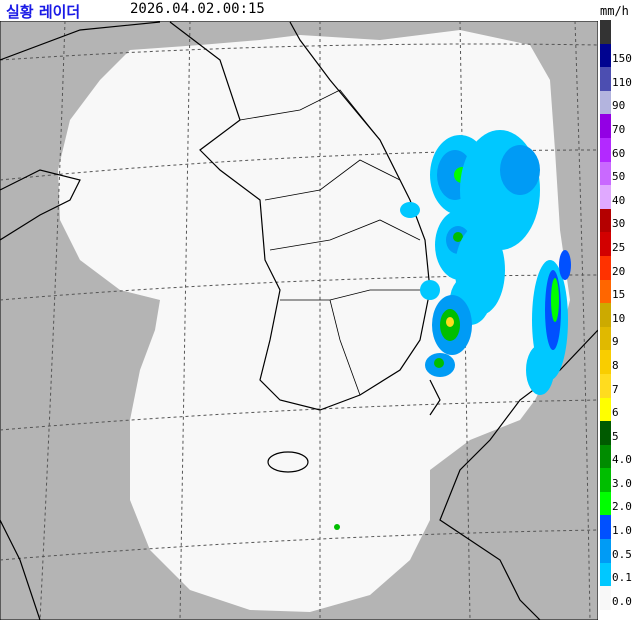 The width and height of the screenshot is (635, 620). What do you see at coordinates (623, 32) in the screenshot?
I see `legend-label` at bounding box center [623, 32].